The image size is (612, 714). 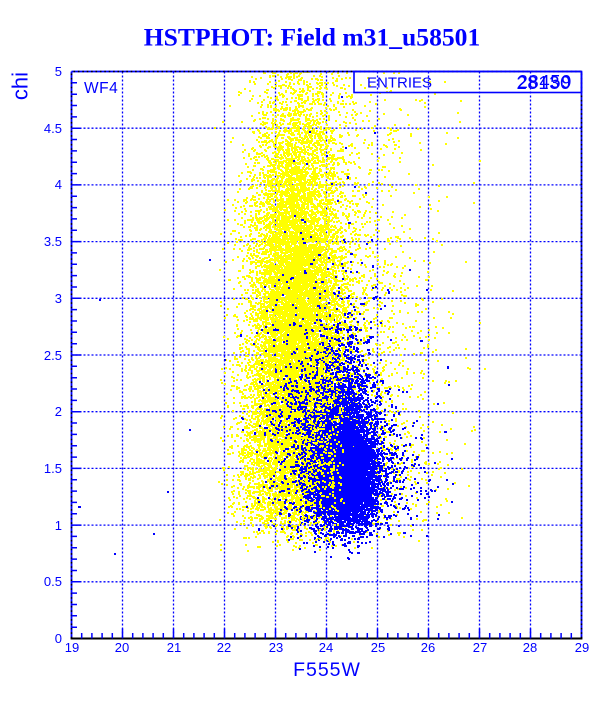 I want to click on svg-text: 22, so click(x=224, y=647).